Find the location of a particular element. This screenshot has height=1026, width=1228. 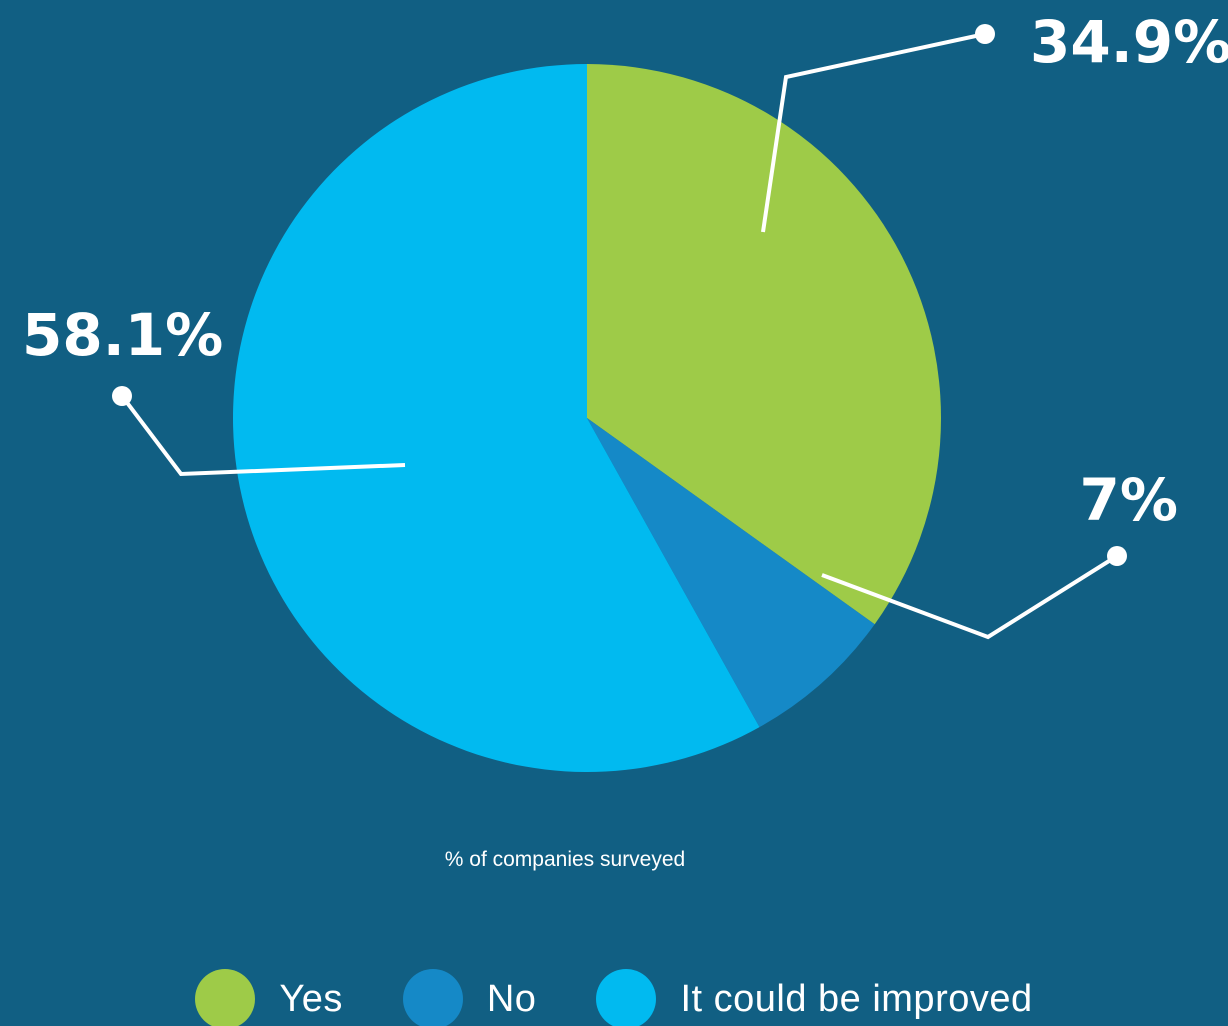

legend-label-no: No is located at coordinates (511, 998).